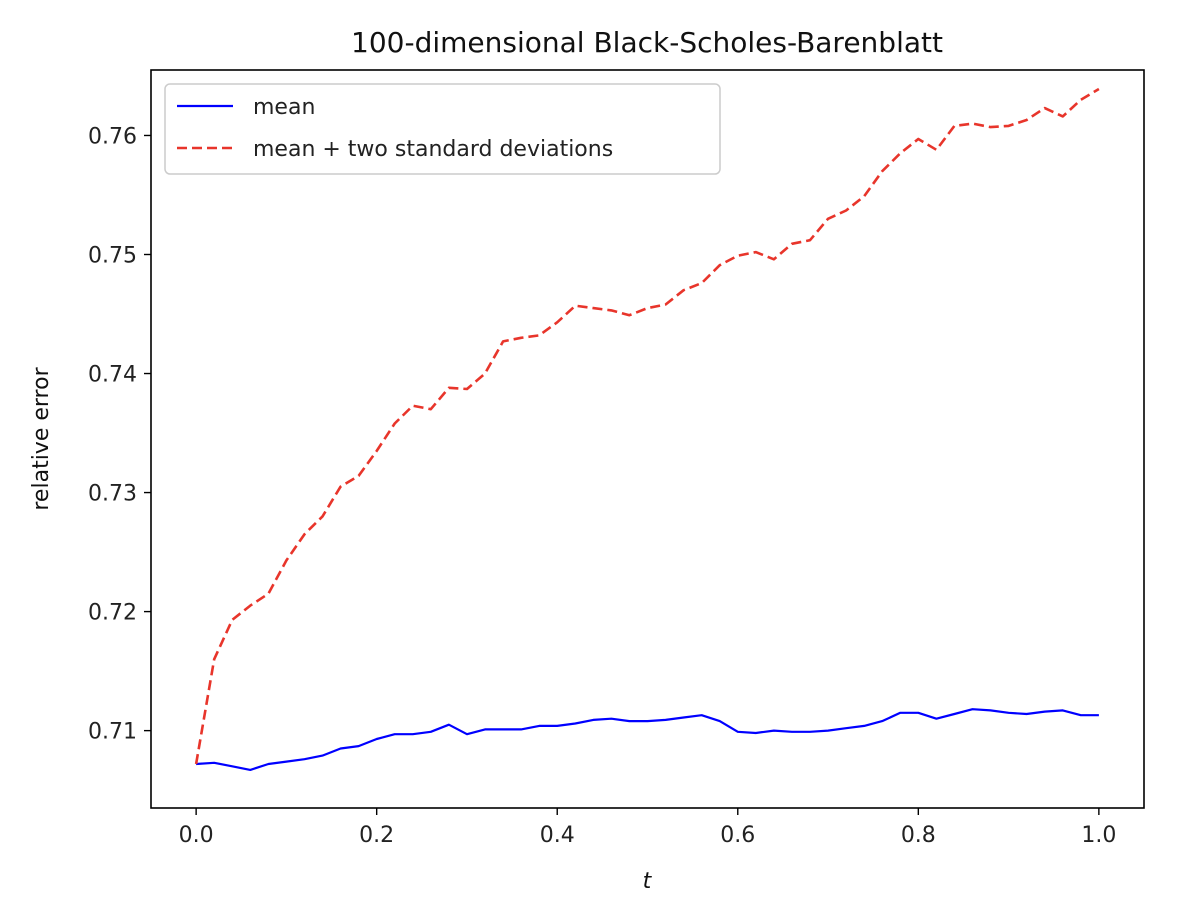 Image resolution: width=1190 pixels, height=898 pixels. I want to click on x-tick-label: 0.0, so click(196, 835).